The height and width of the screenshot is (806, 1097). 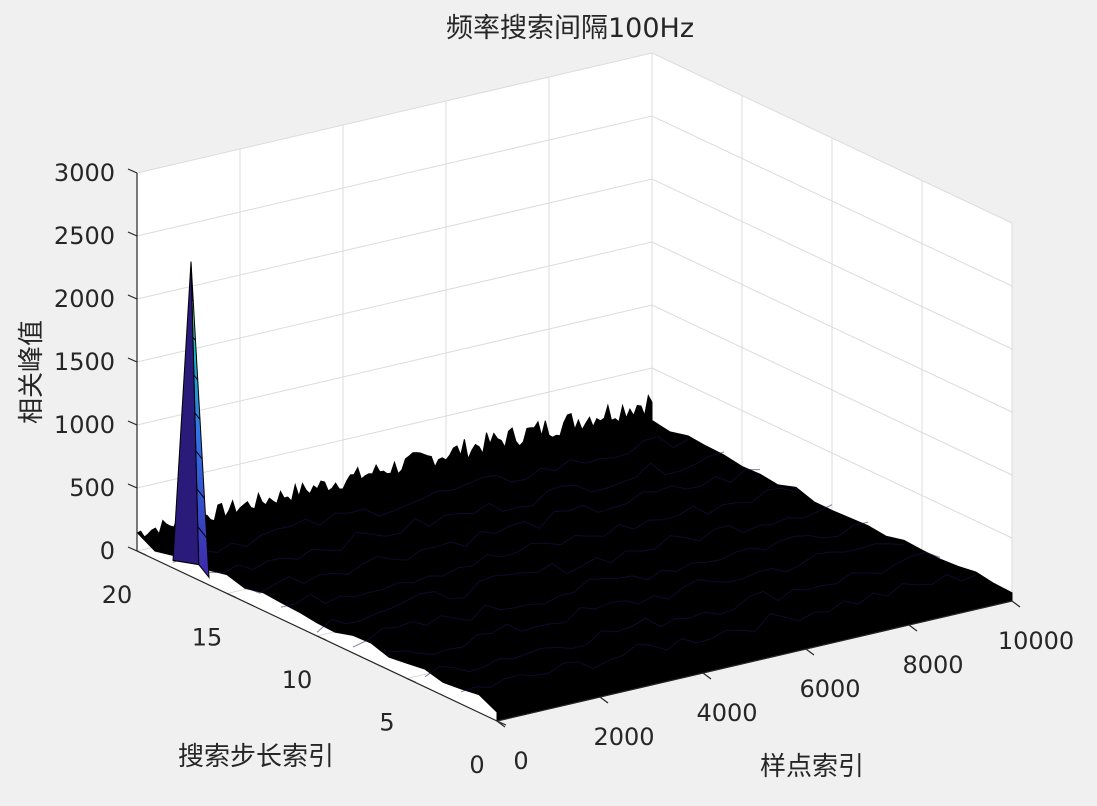 I want to click on y-tick-label: 15, so click(x=207, y=638).